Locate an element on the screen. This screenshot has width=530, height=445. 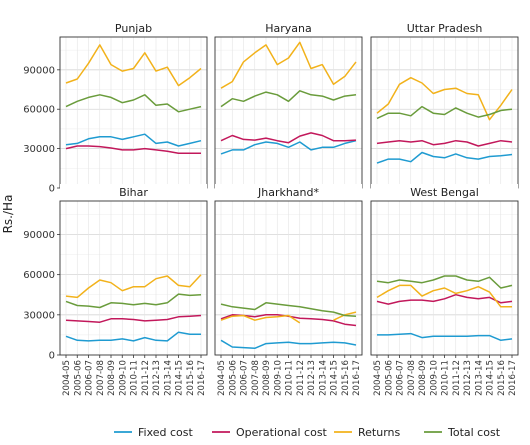
panel-title: Punjab is located at coordinates (133, 28).